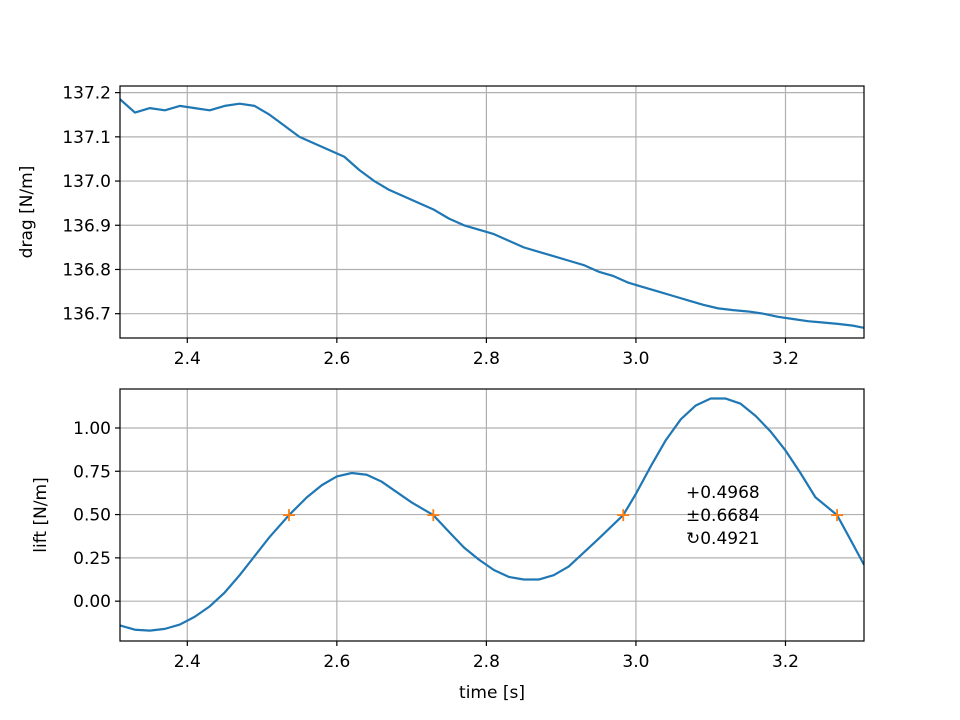  What do you see at coordinates (785, 359) in the screenshot?
I see `drag-xtick-label: 3.2` at bounding box center [785, 359].